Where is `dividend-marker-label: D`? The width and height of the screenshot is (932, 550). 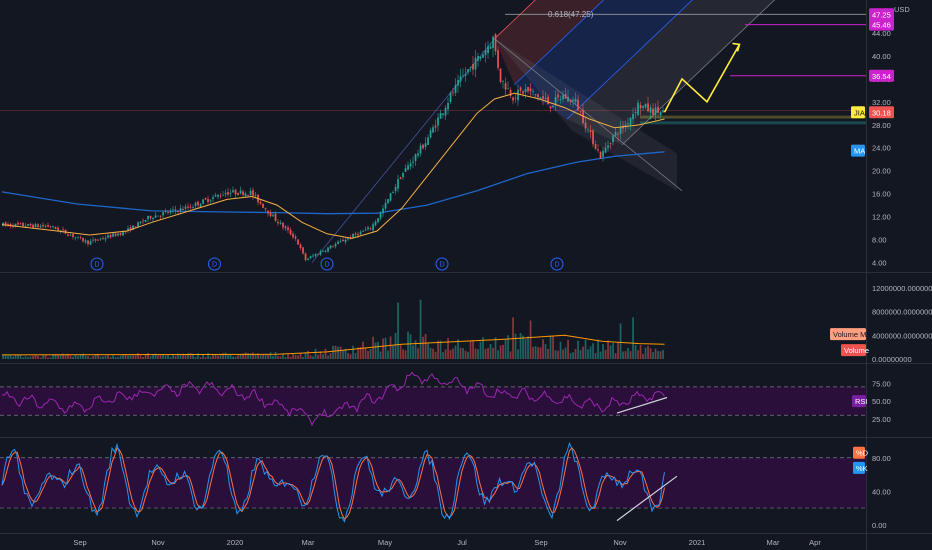 dividend-marker-label: D is located at coordinates (556, 265).